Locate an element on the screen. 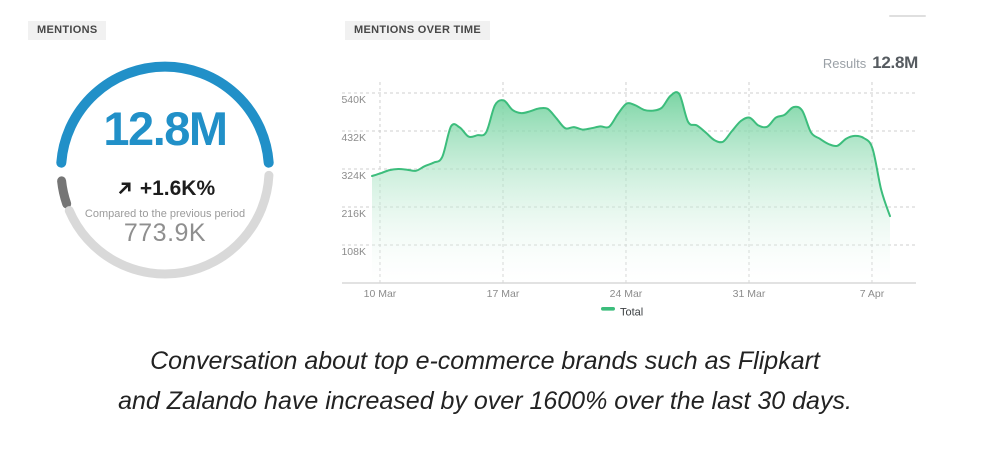  gauge-arc-track is located at coordinates (169, 224).